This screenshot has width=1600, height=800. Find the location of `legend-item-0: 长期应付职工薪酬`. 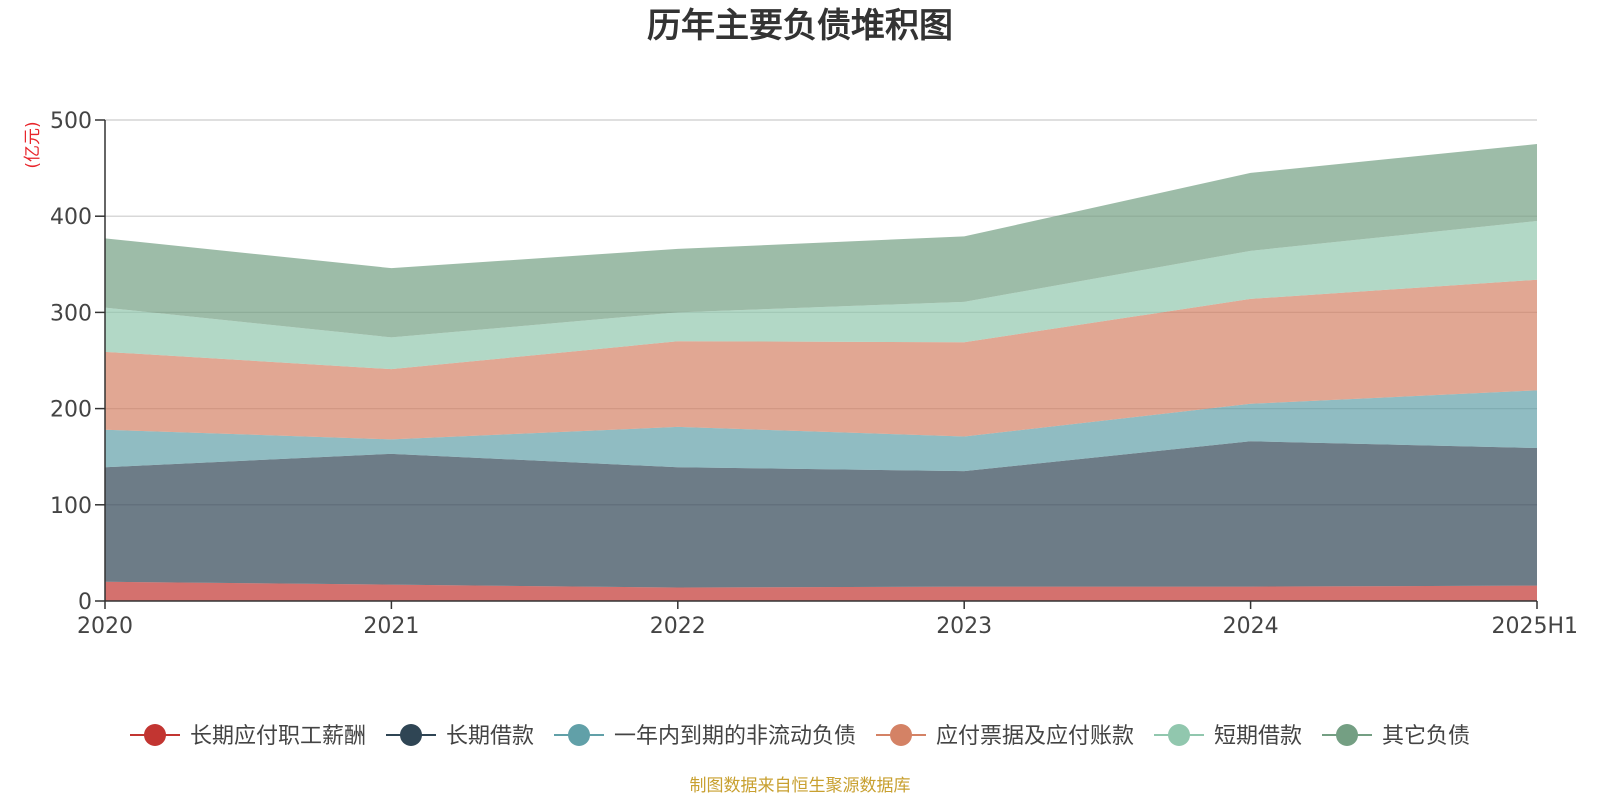

legend-item-0: 长期应付职工薪酬 is located at coordinates (248, 736).